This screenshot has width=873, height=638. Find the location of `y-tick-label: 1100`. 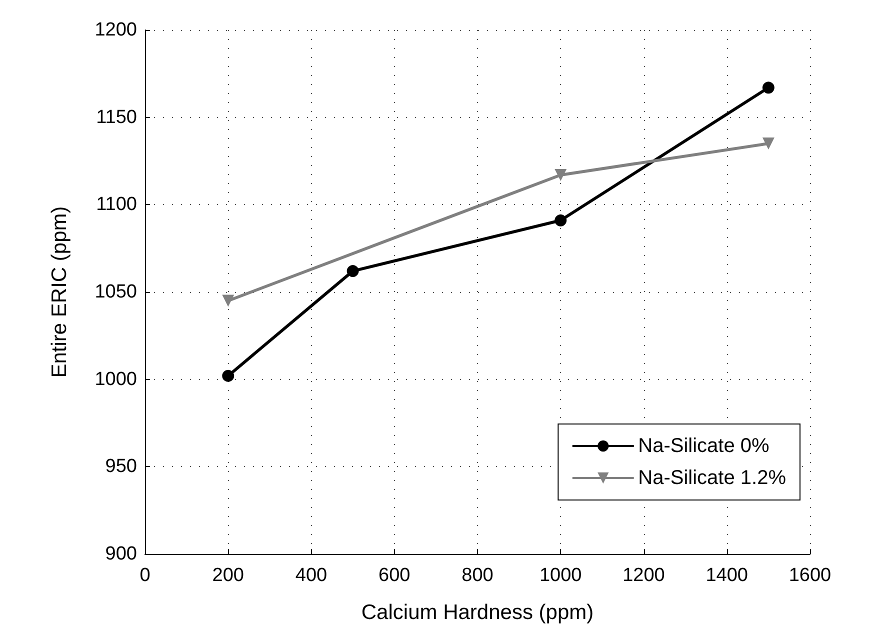

y-tick-label: 1100 is located at coordinates (116, 205).